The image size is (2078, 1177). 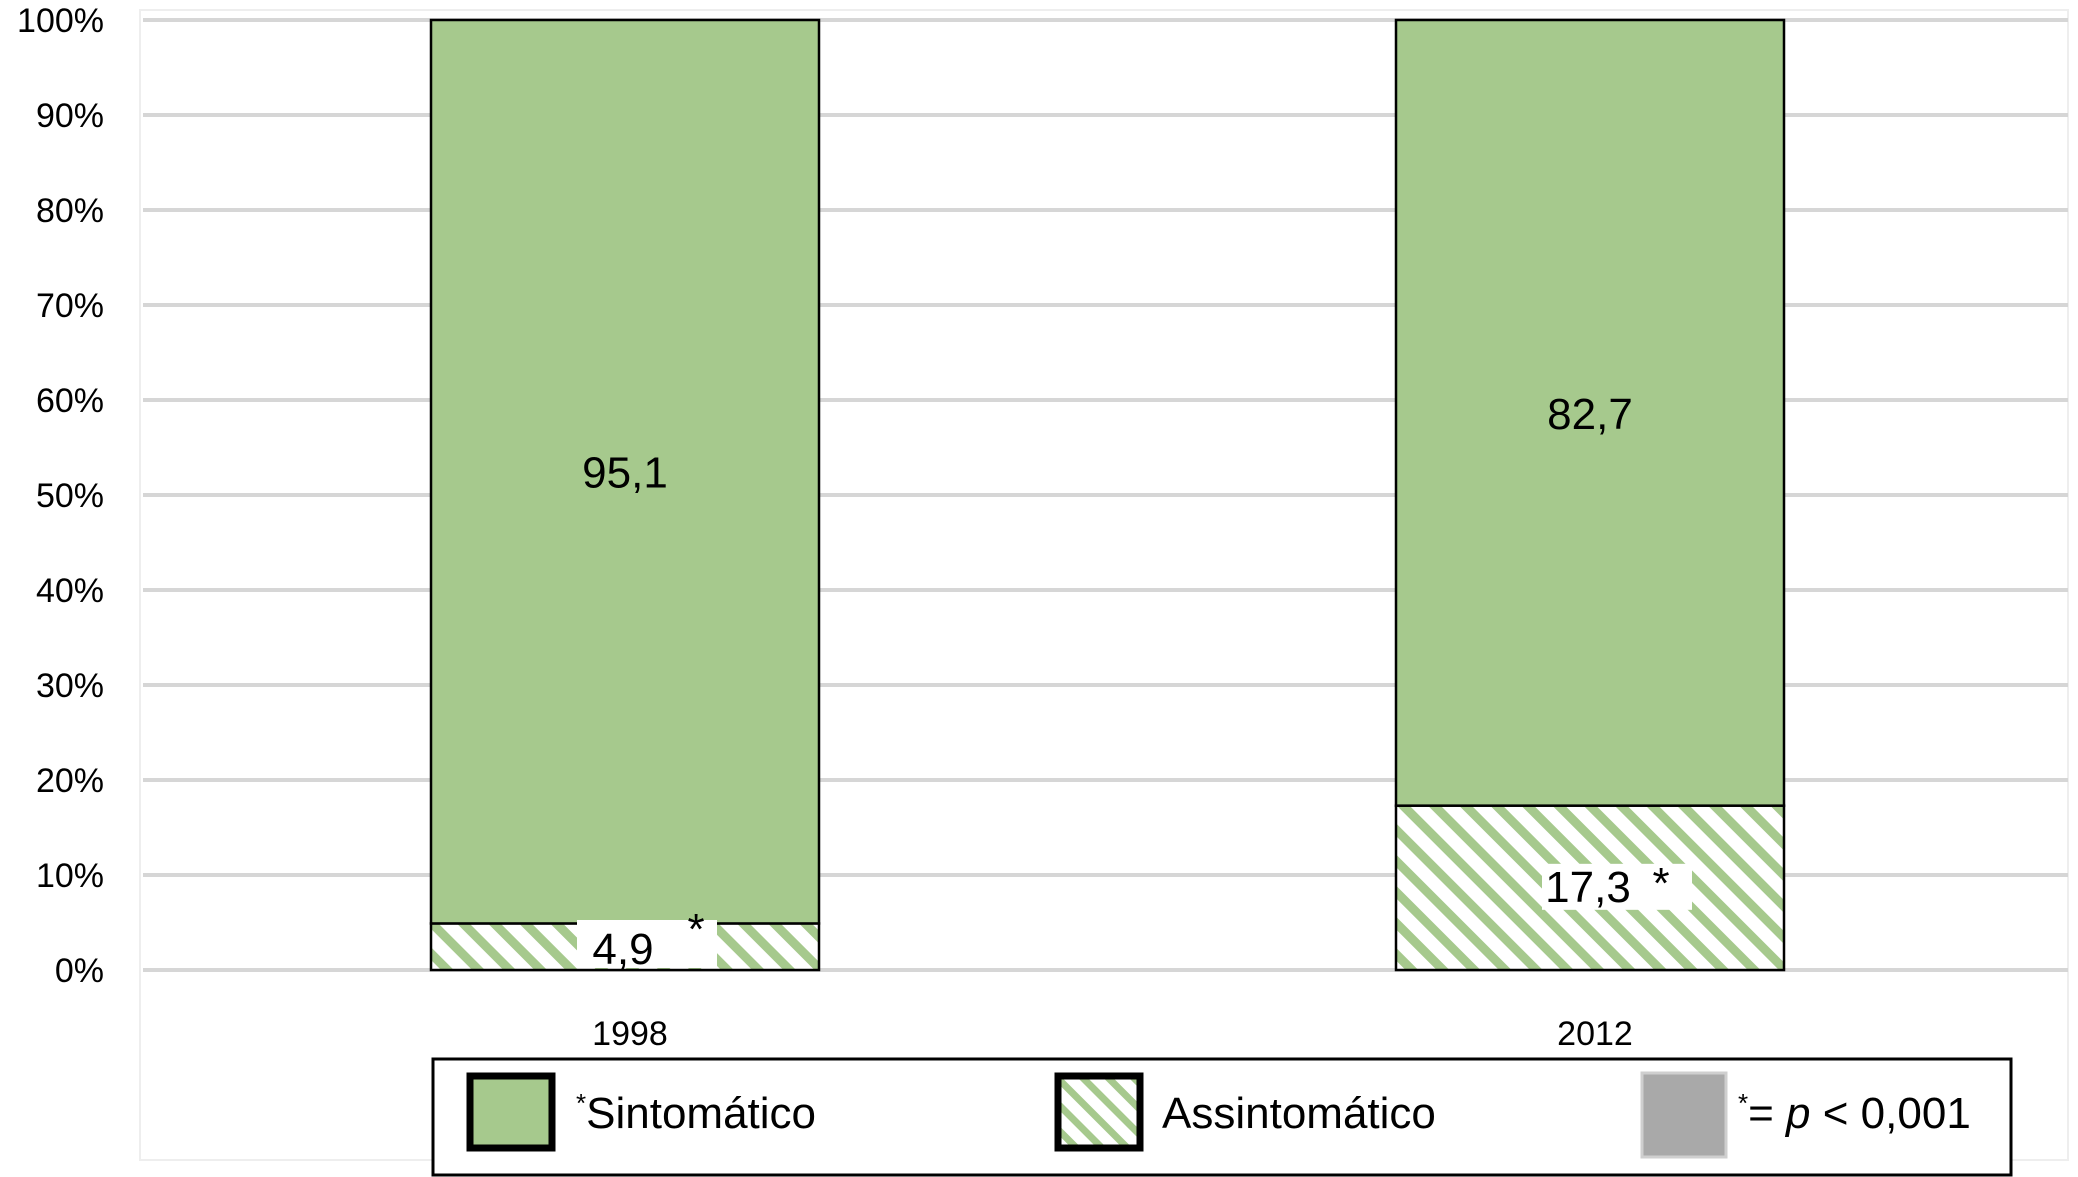 I want to click on y-tick-label: 20%, so click(x=70, y=781).